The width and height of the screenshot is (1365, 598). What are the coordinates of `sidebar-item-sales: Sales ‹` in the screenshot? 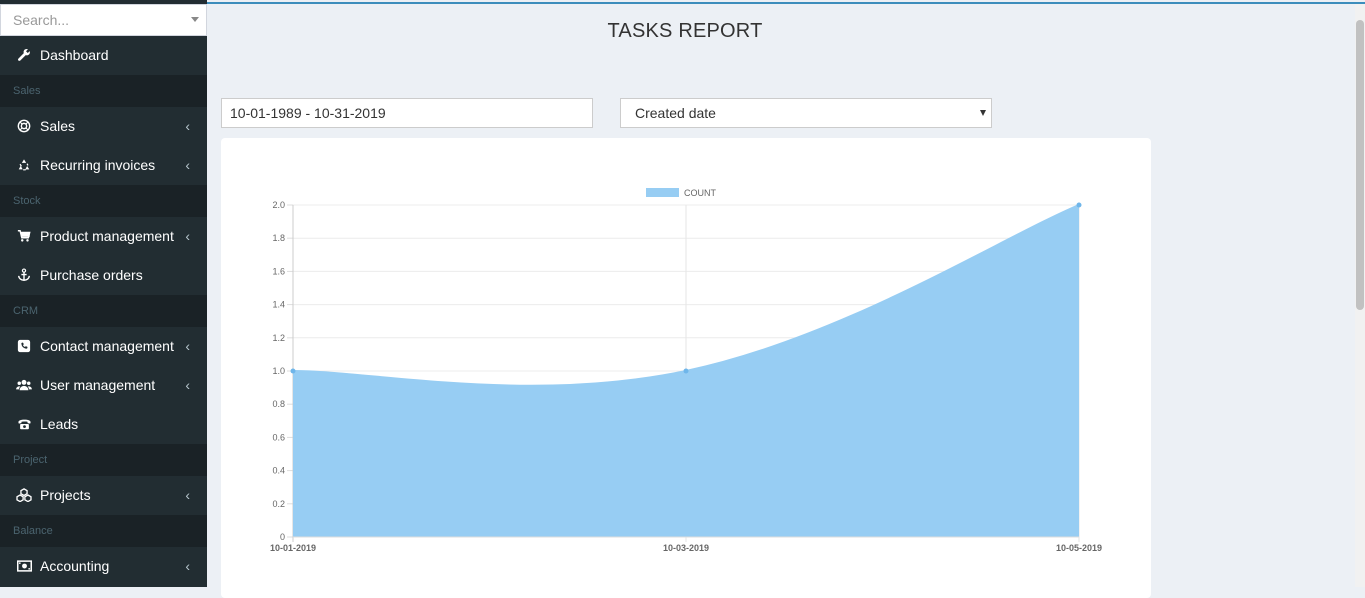 It's located at (103, 126).